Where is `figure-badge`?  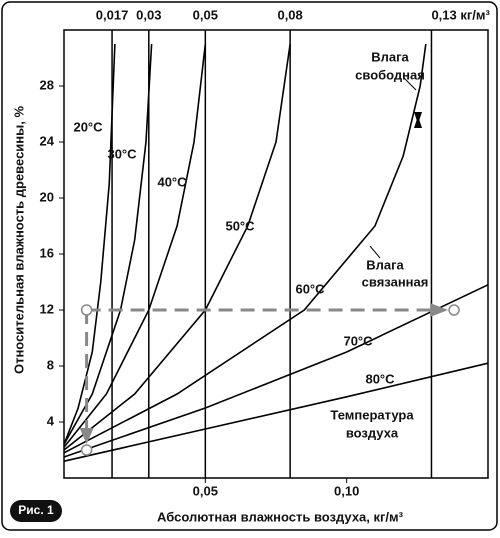 figure-badge is located at coordinates (36, 511).